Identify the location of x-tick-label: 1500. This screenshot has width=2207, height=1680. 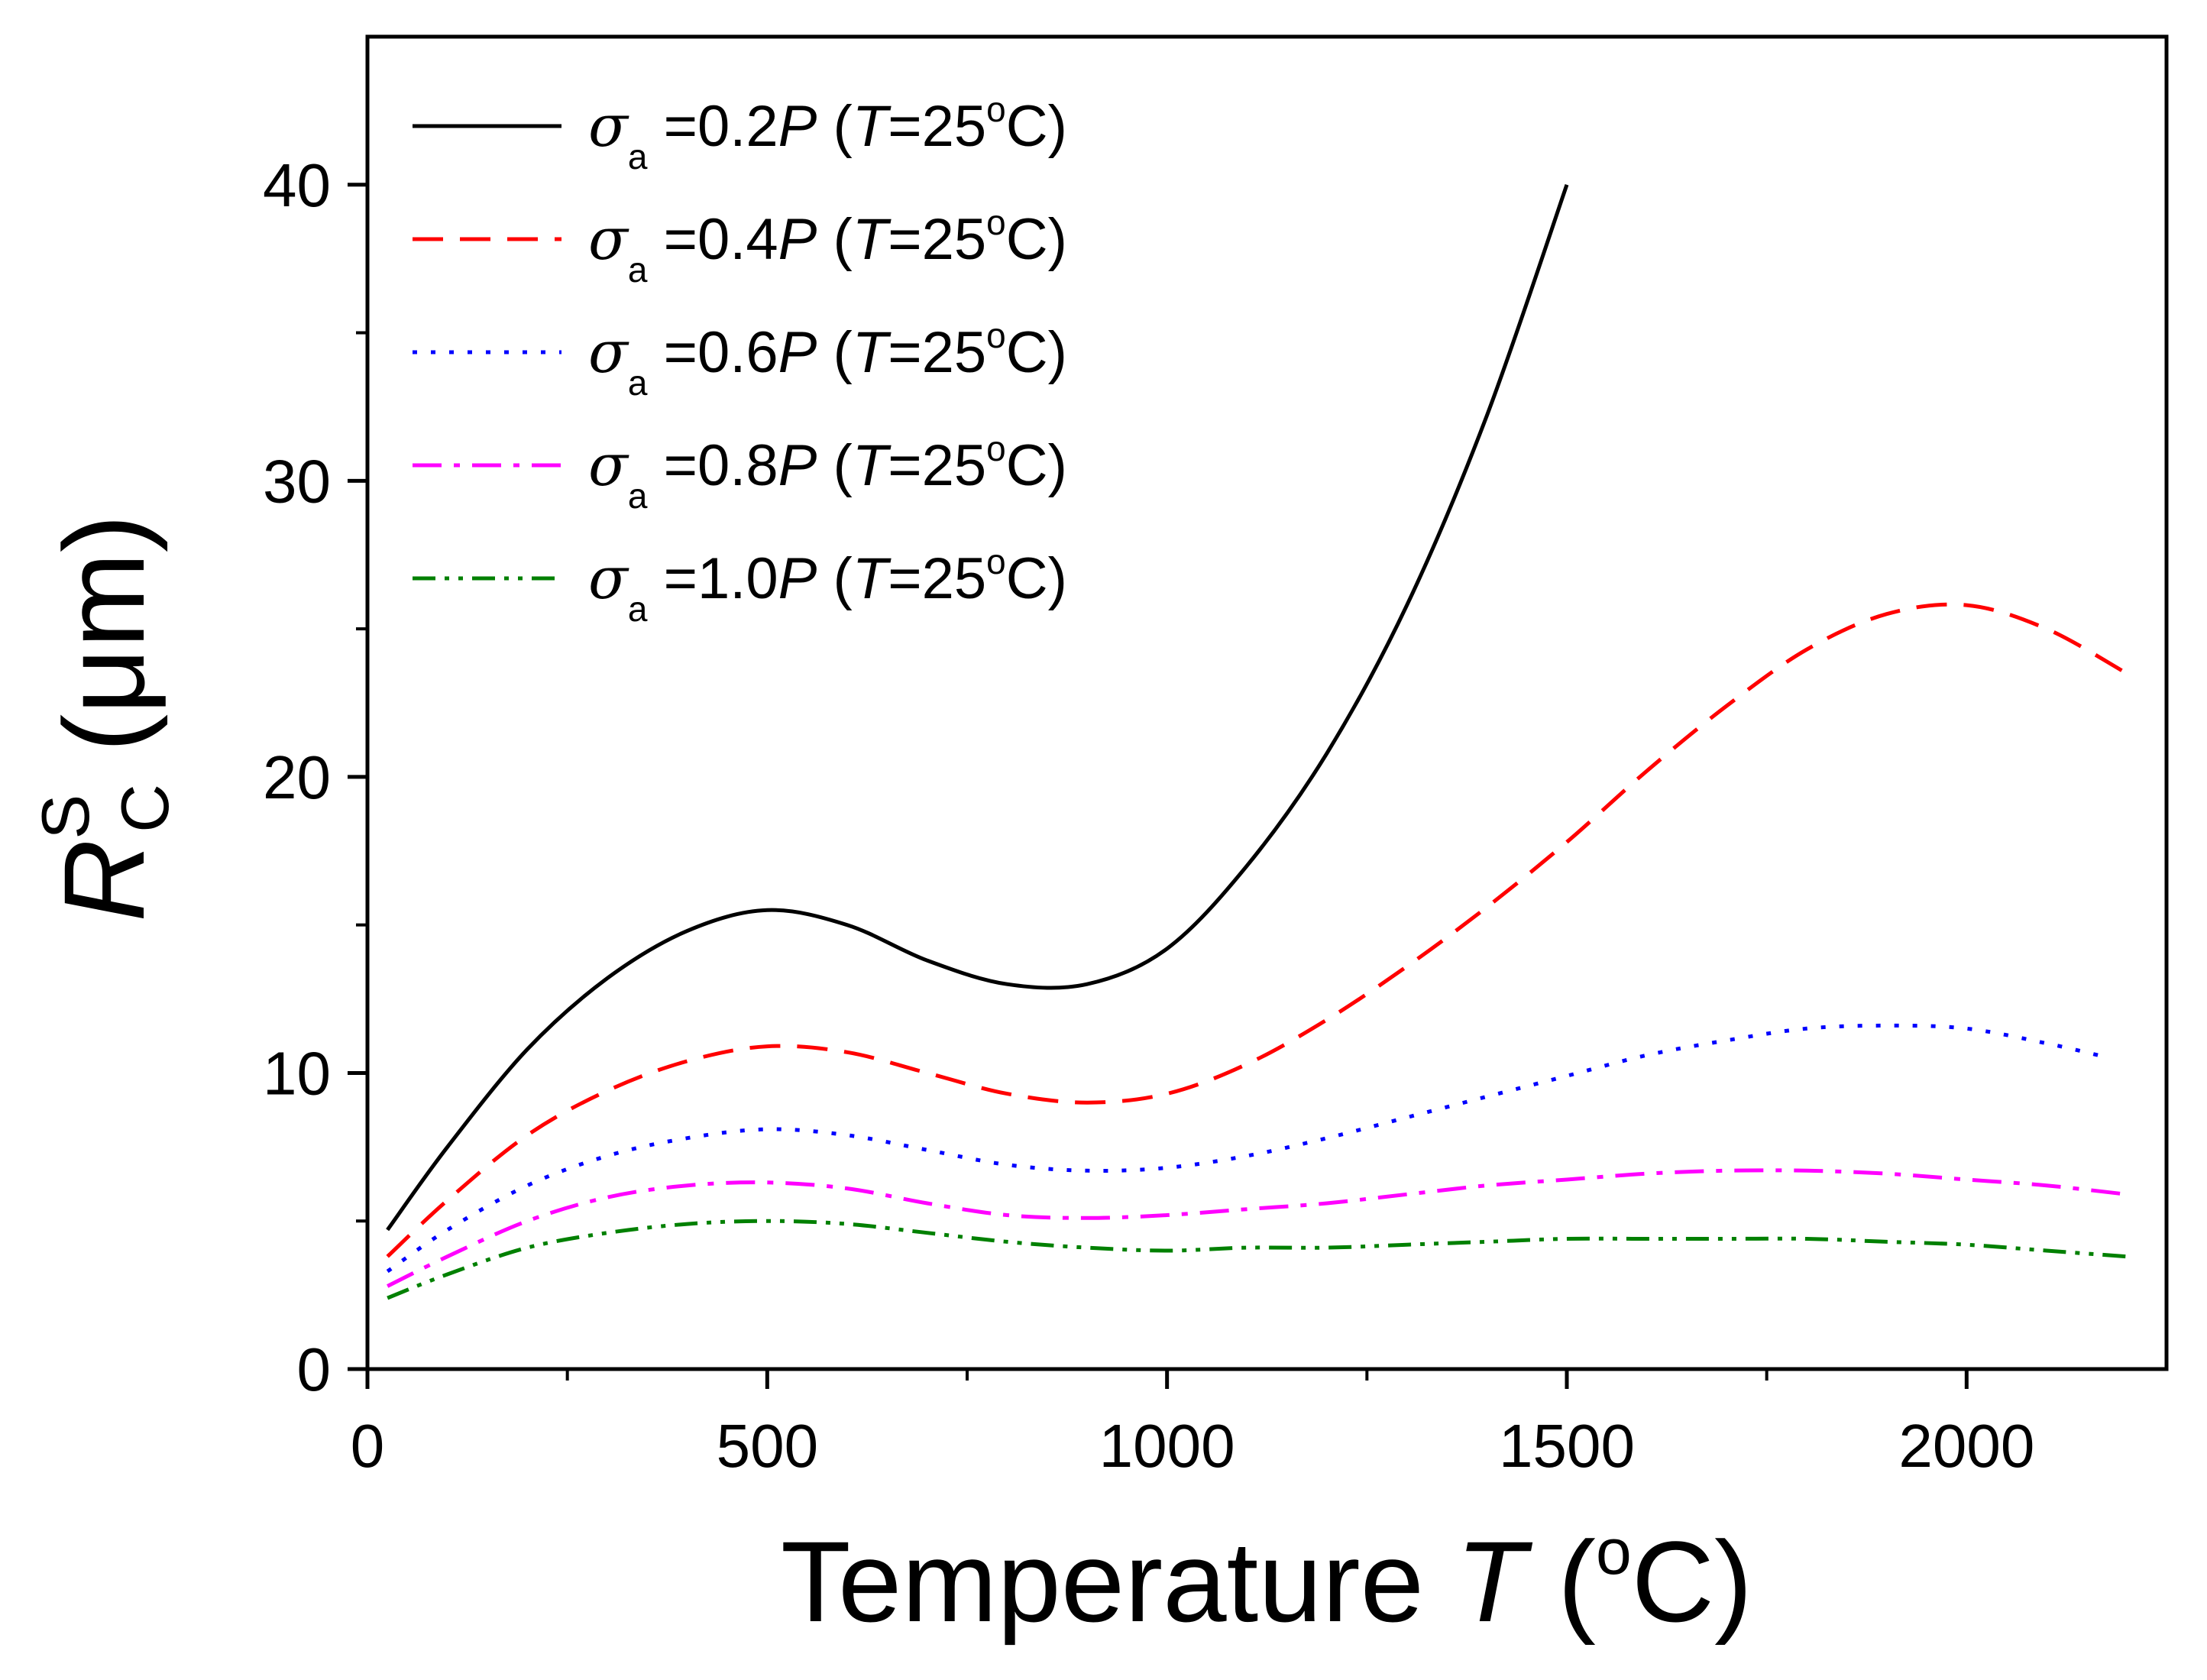
(1567, 1446).